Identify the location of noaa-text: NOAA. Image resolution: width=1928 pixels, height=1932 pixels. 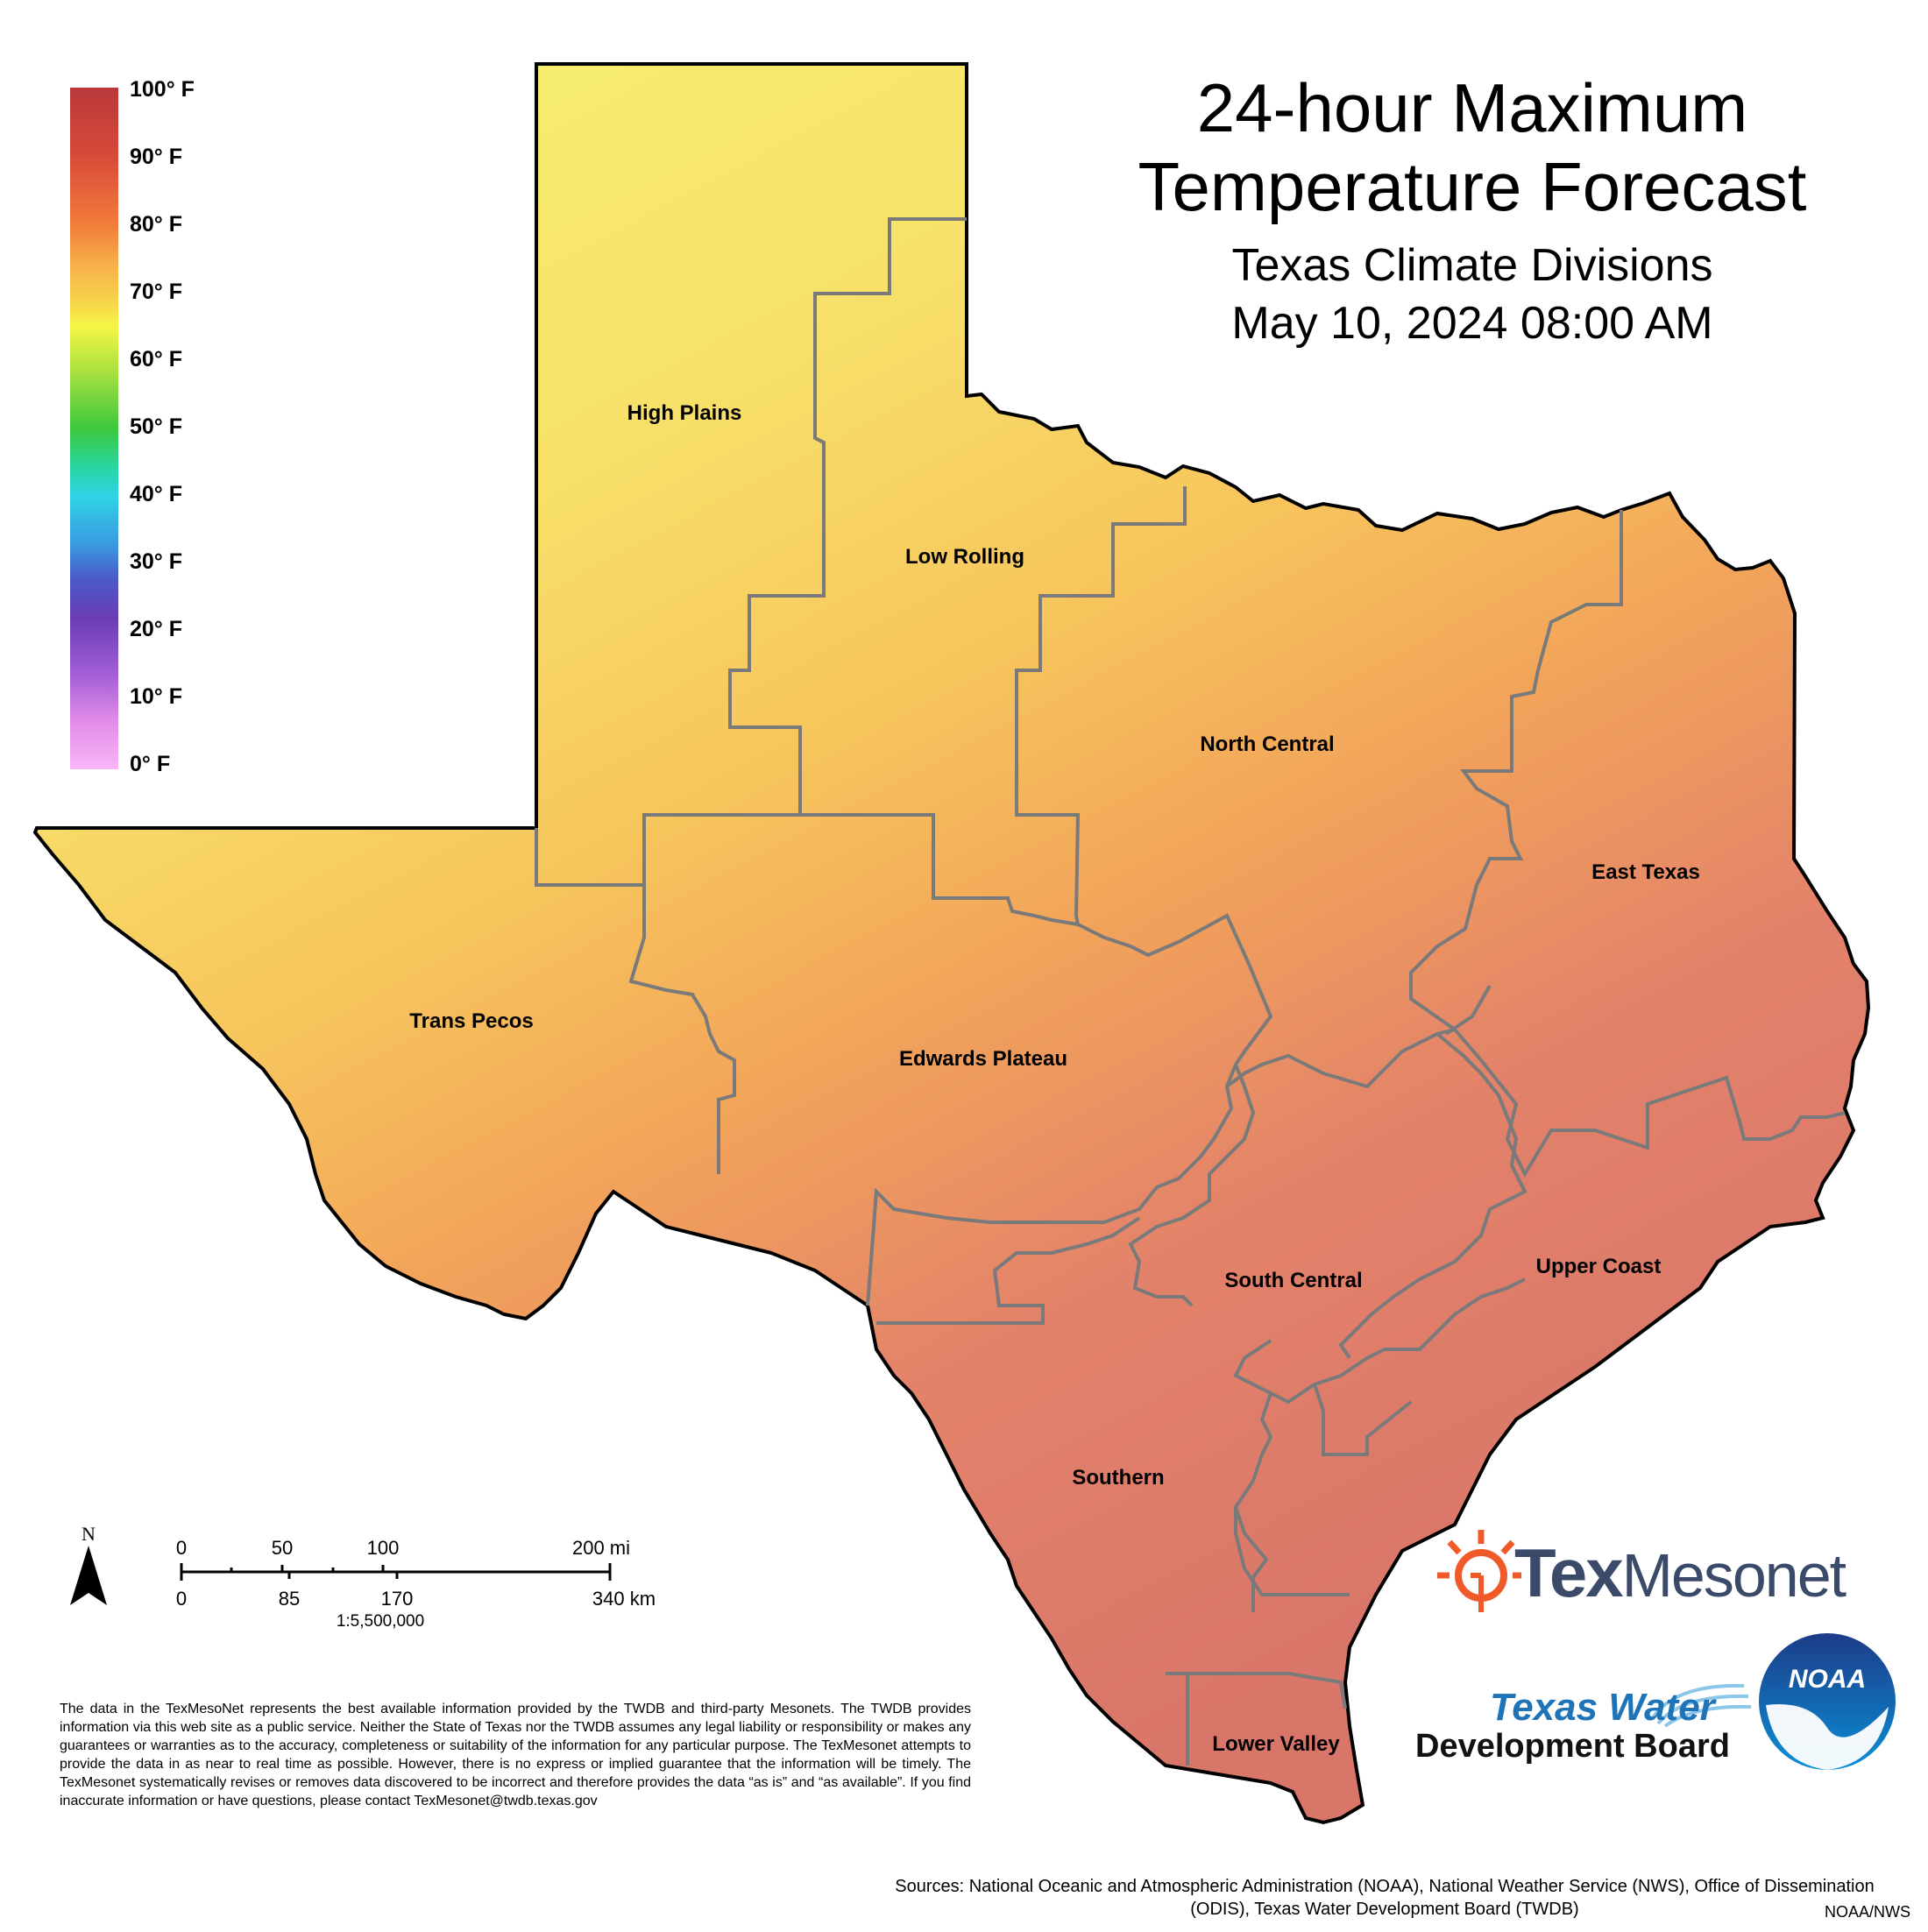
(1827, 1679).